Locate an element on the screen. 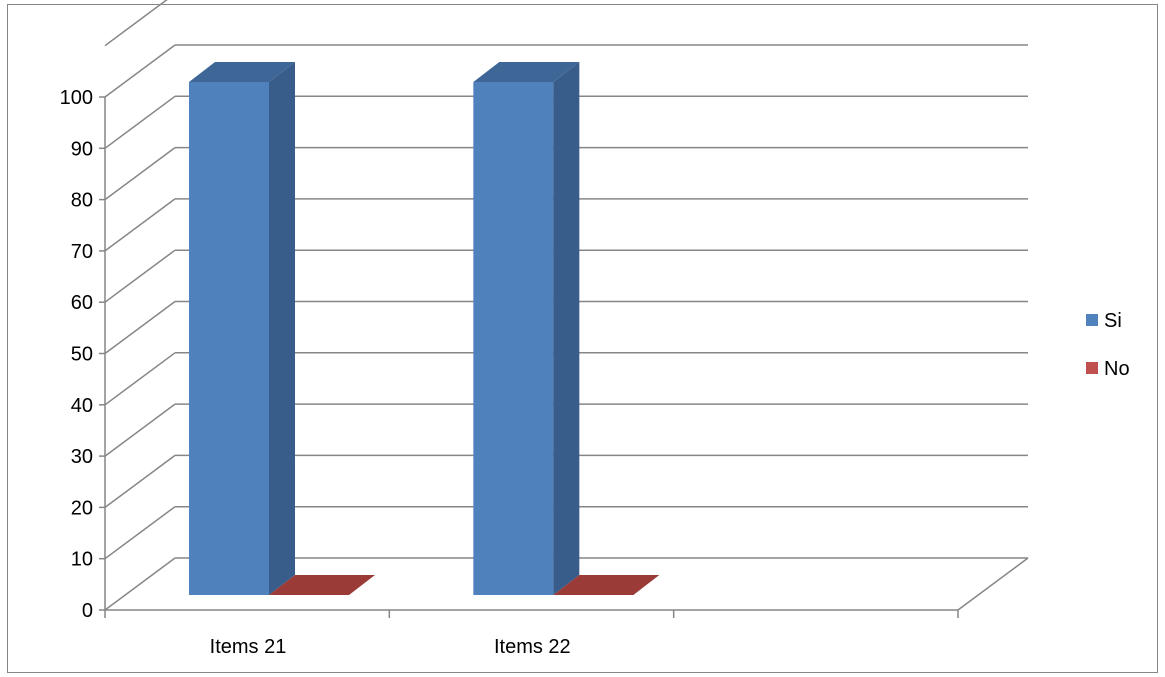 This screenshot has height=677, width=1165. bar-si-2-side is located at coordinates (566, 328).